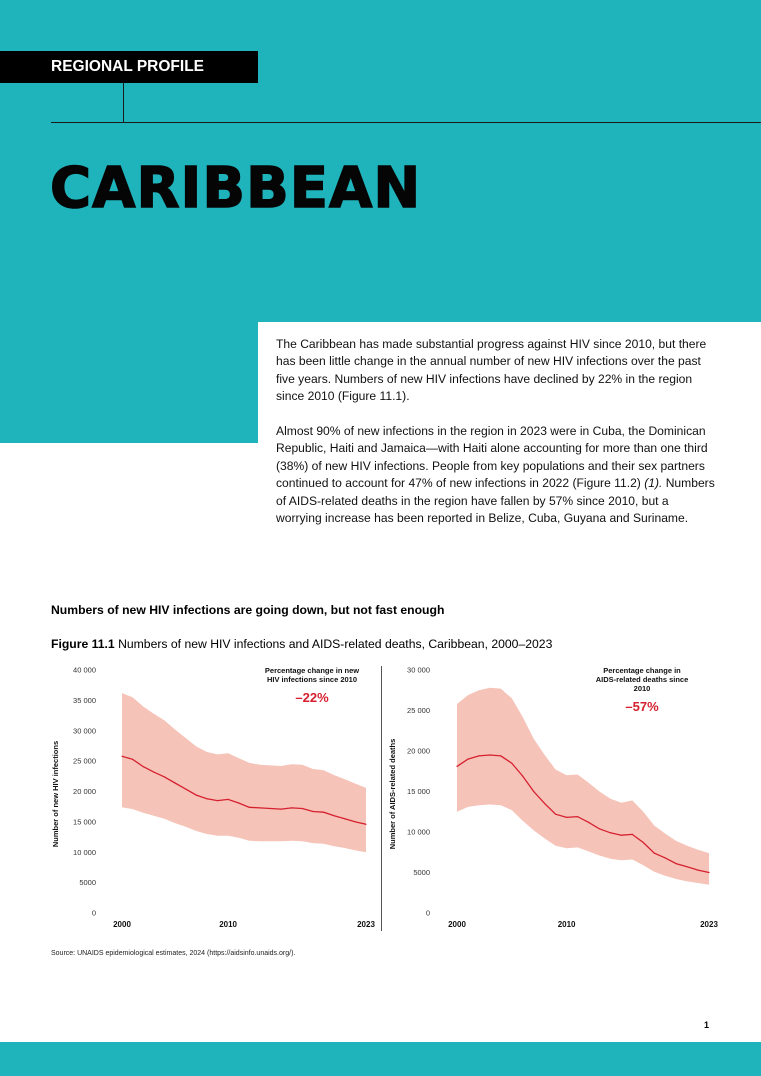  I want to click on hiv-estimate-line, so click(244, 790).